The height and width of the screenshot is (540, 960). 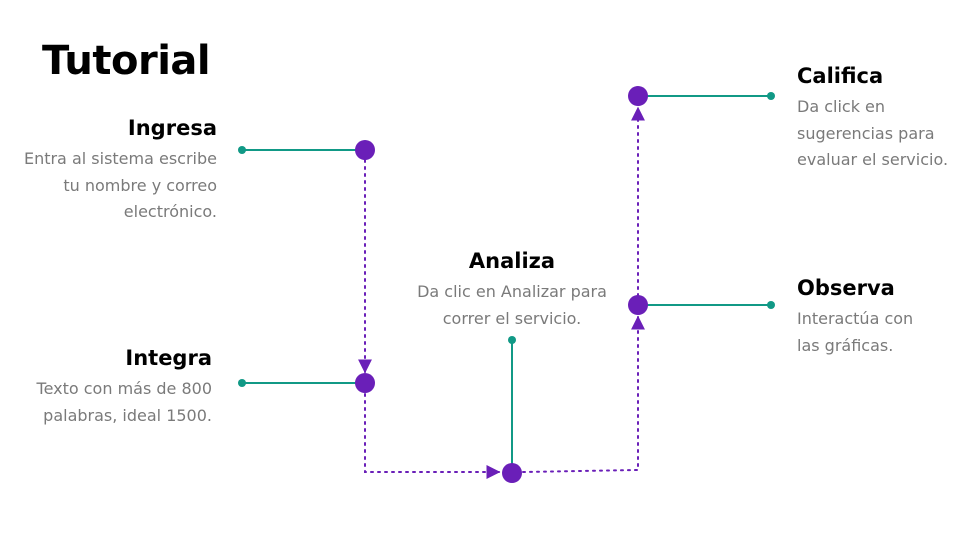 I want to click on observa-desc-line1: Interactúa con, so click(x=855, y=318).